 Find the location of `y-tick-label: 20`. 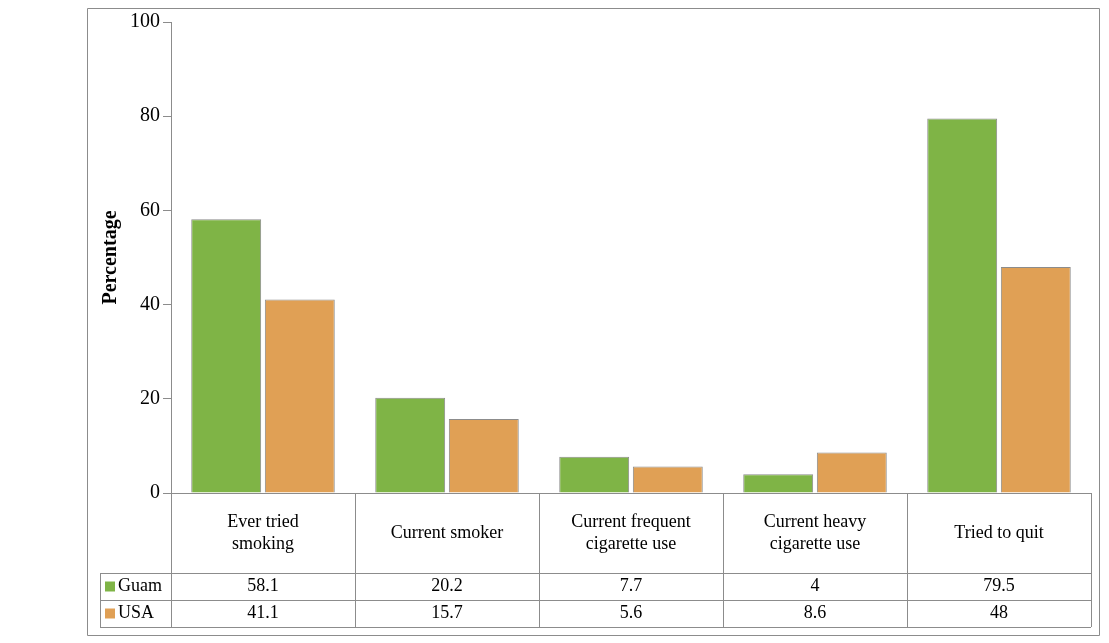

y-tick-label: 20 is located at coordinates (150, 397).